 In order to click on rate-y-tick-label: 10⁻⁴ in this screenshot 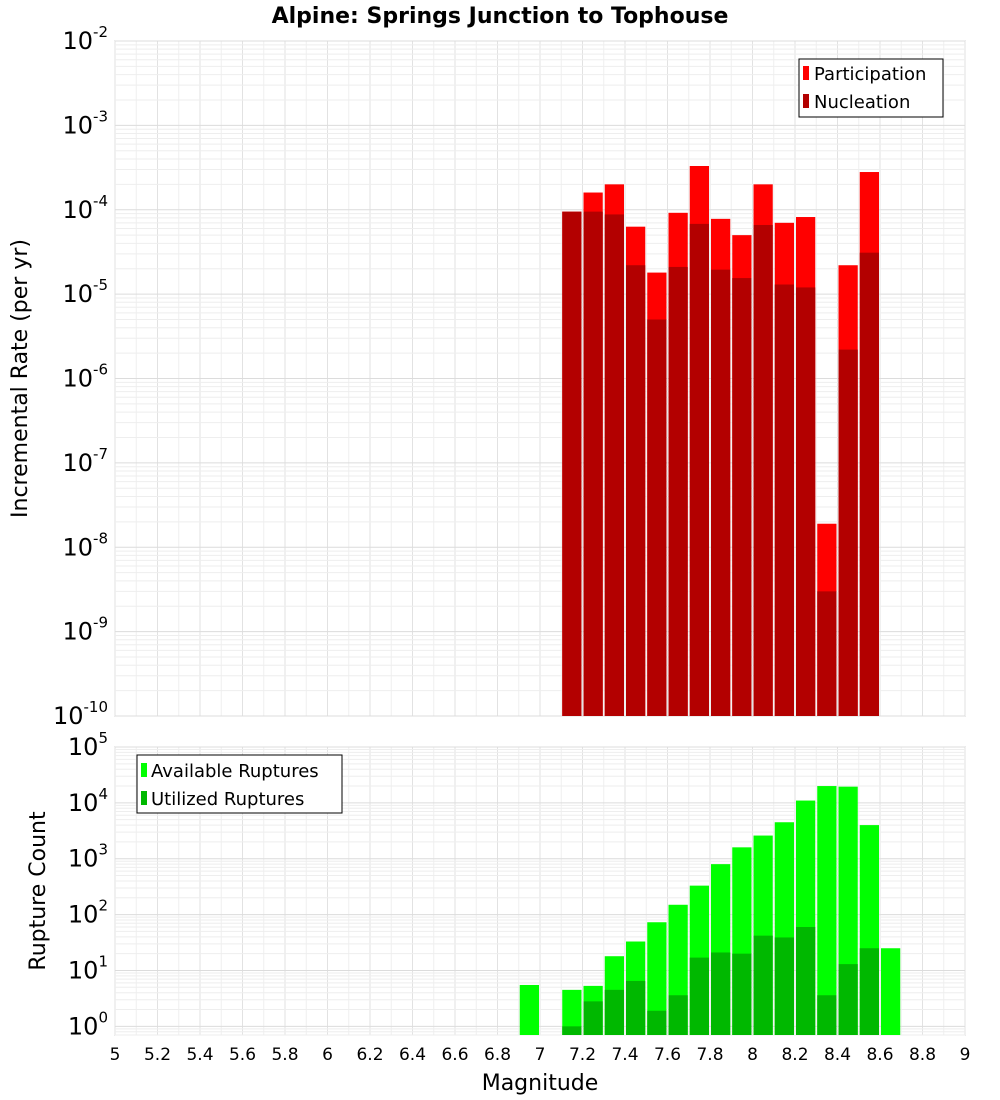, I will do `click(85, 208)`.